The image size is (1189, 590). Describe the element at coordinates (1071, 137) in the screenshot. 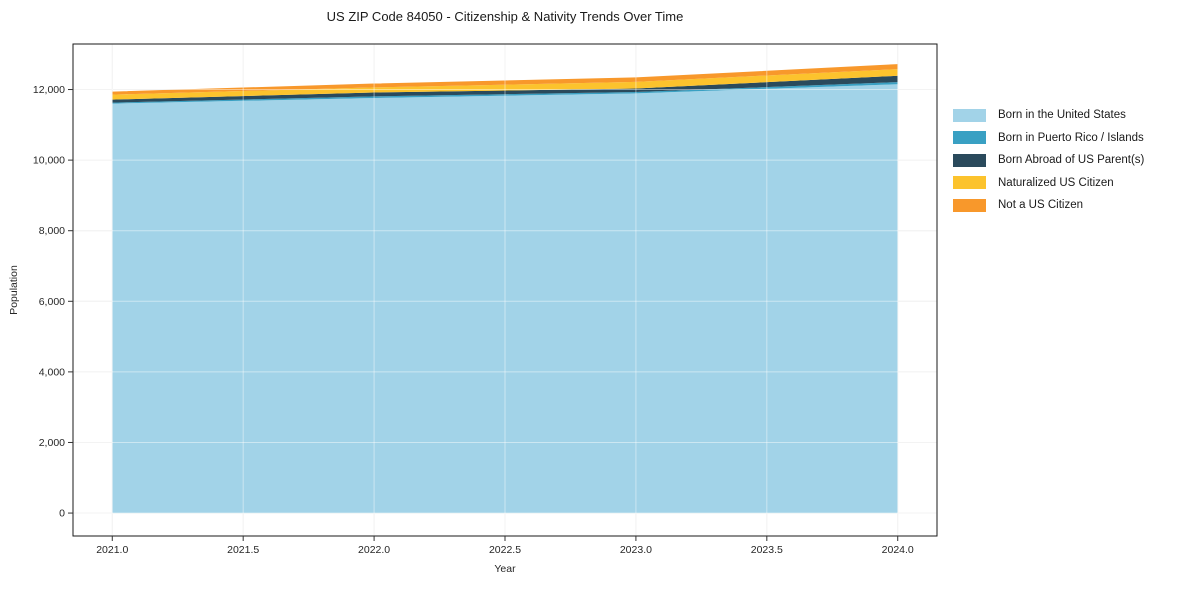

I see `legend-label: Born in Puerto Rico / Islands` at that location.